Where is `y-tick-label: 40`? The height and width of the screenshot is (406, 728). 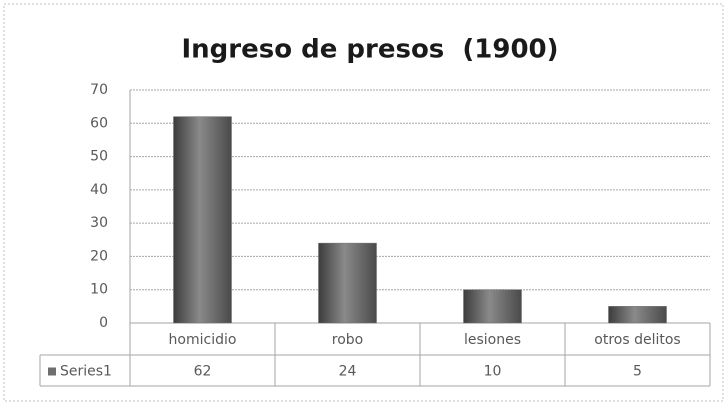
y-tick-label: 40 is located at coordinates (99, 190).